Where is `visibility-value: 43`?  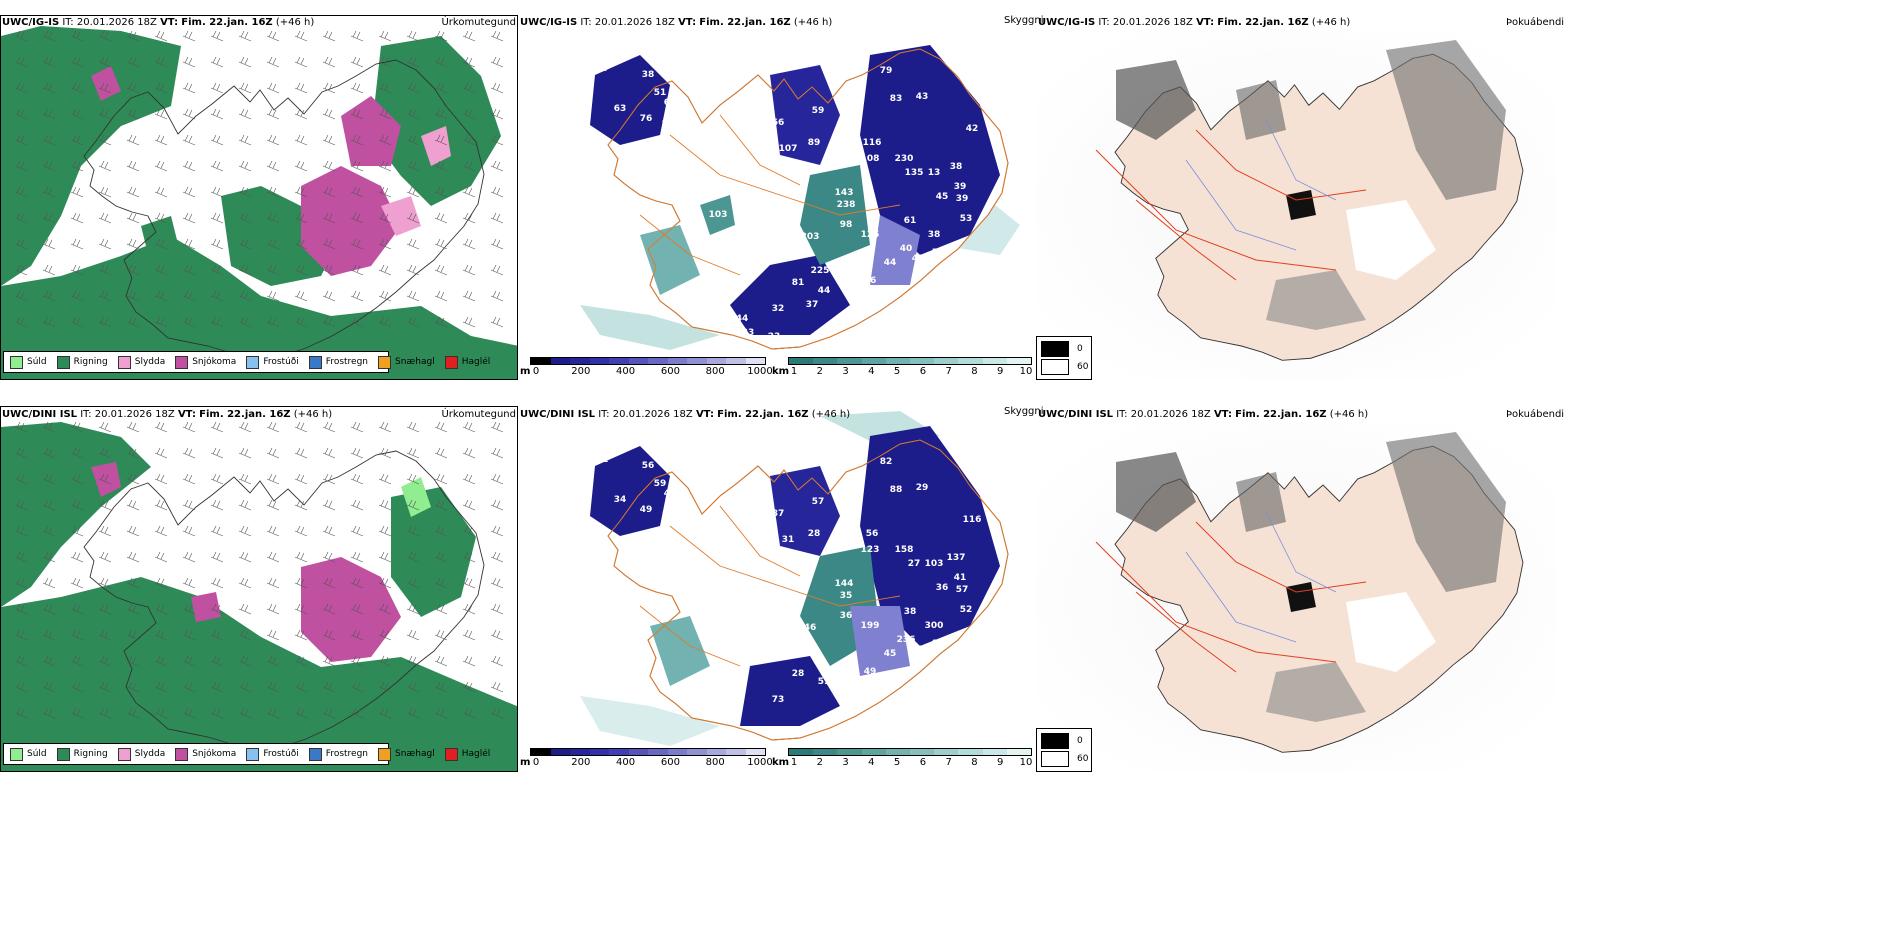
visibility-value: 43 is located at coordinates (922, 97).